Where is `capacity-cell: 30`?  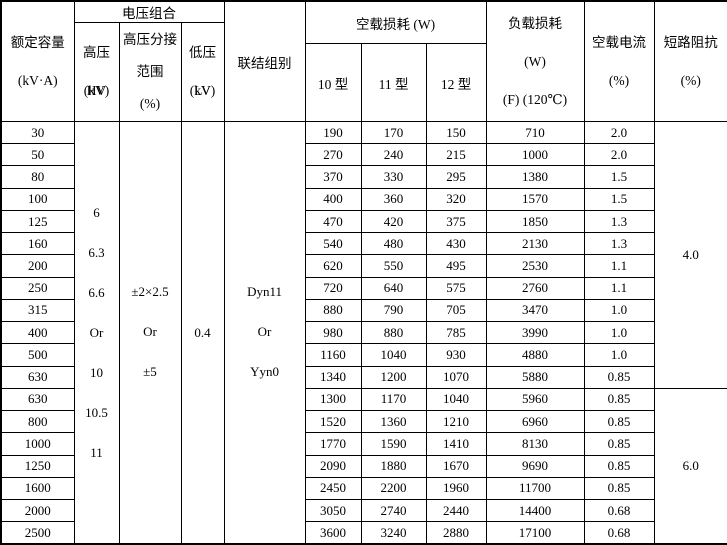
capacity-cell: 30 is located at coordinates (37, 132).